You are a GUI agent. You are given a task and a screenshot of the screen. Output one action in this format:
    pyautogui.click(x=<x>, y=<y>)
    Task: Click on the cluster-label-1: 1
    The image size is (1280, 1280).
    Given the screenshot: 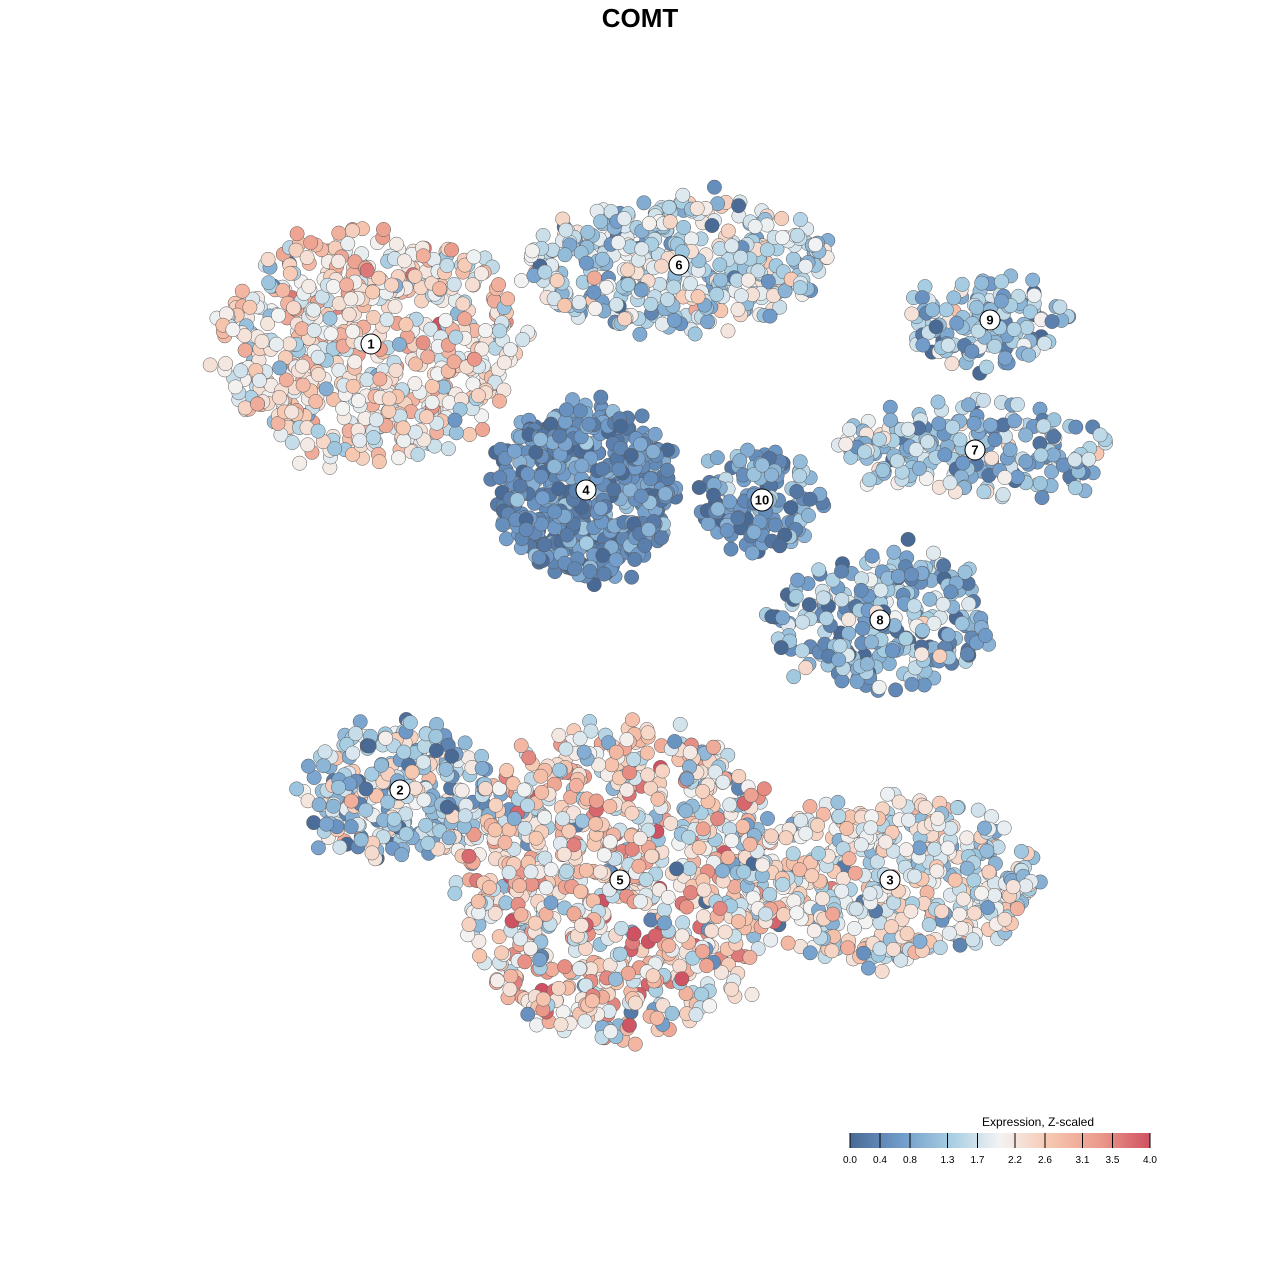 What is the action you would take?
    pyautogui.click(x=371, y=344)
    